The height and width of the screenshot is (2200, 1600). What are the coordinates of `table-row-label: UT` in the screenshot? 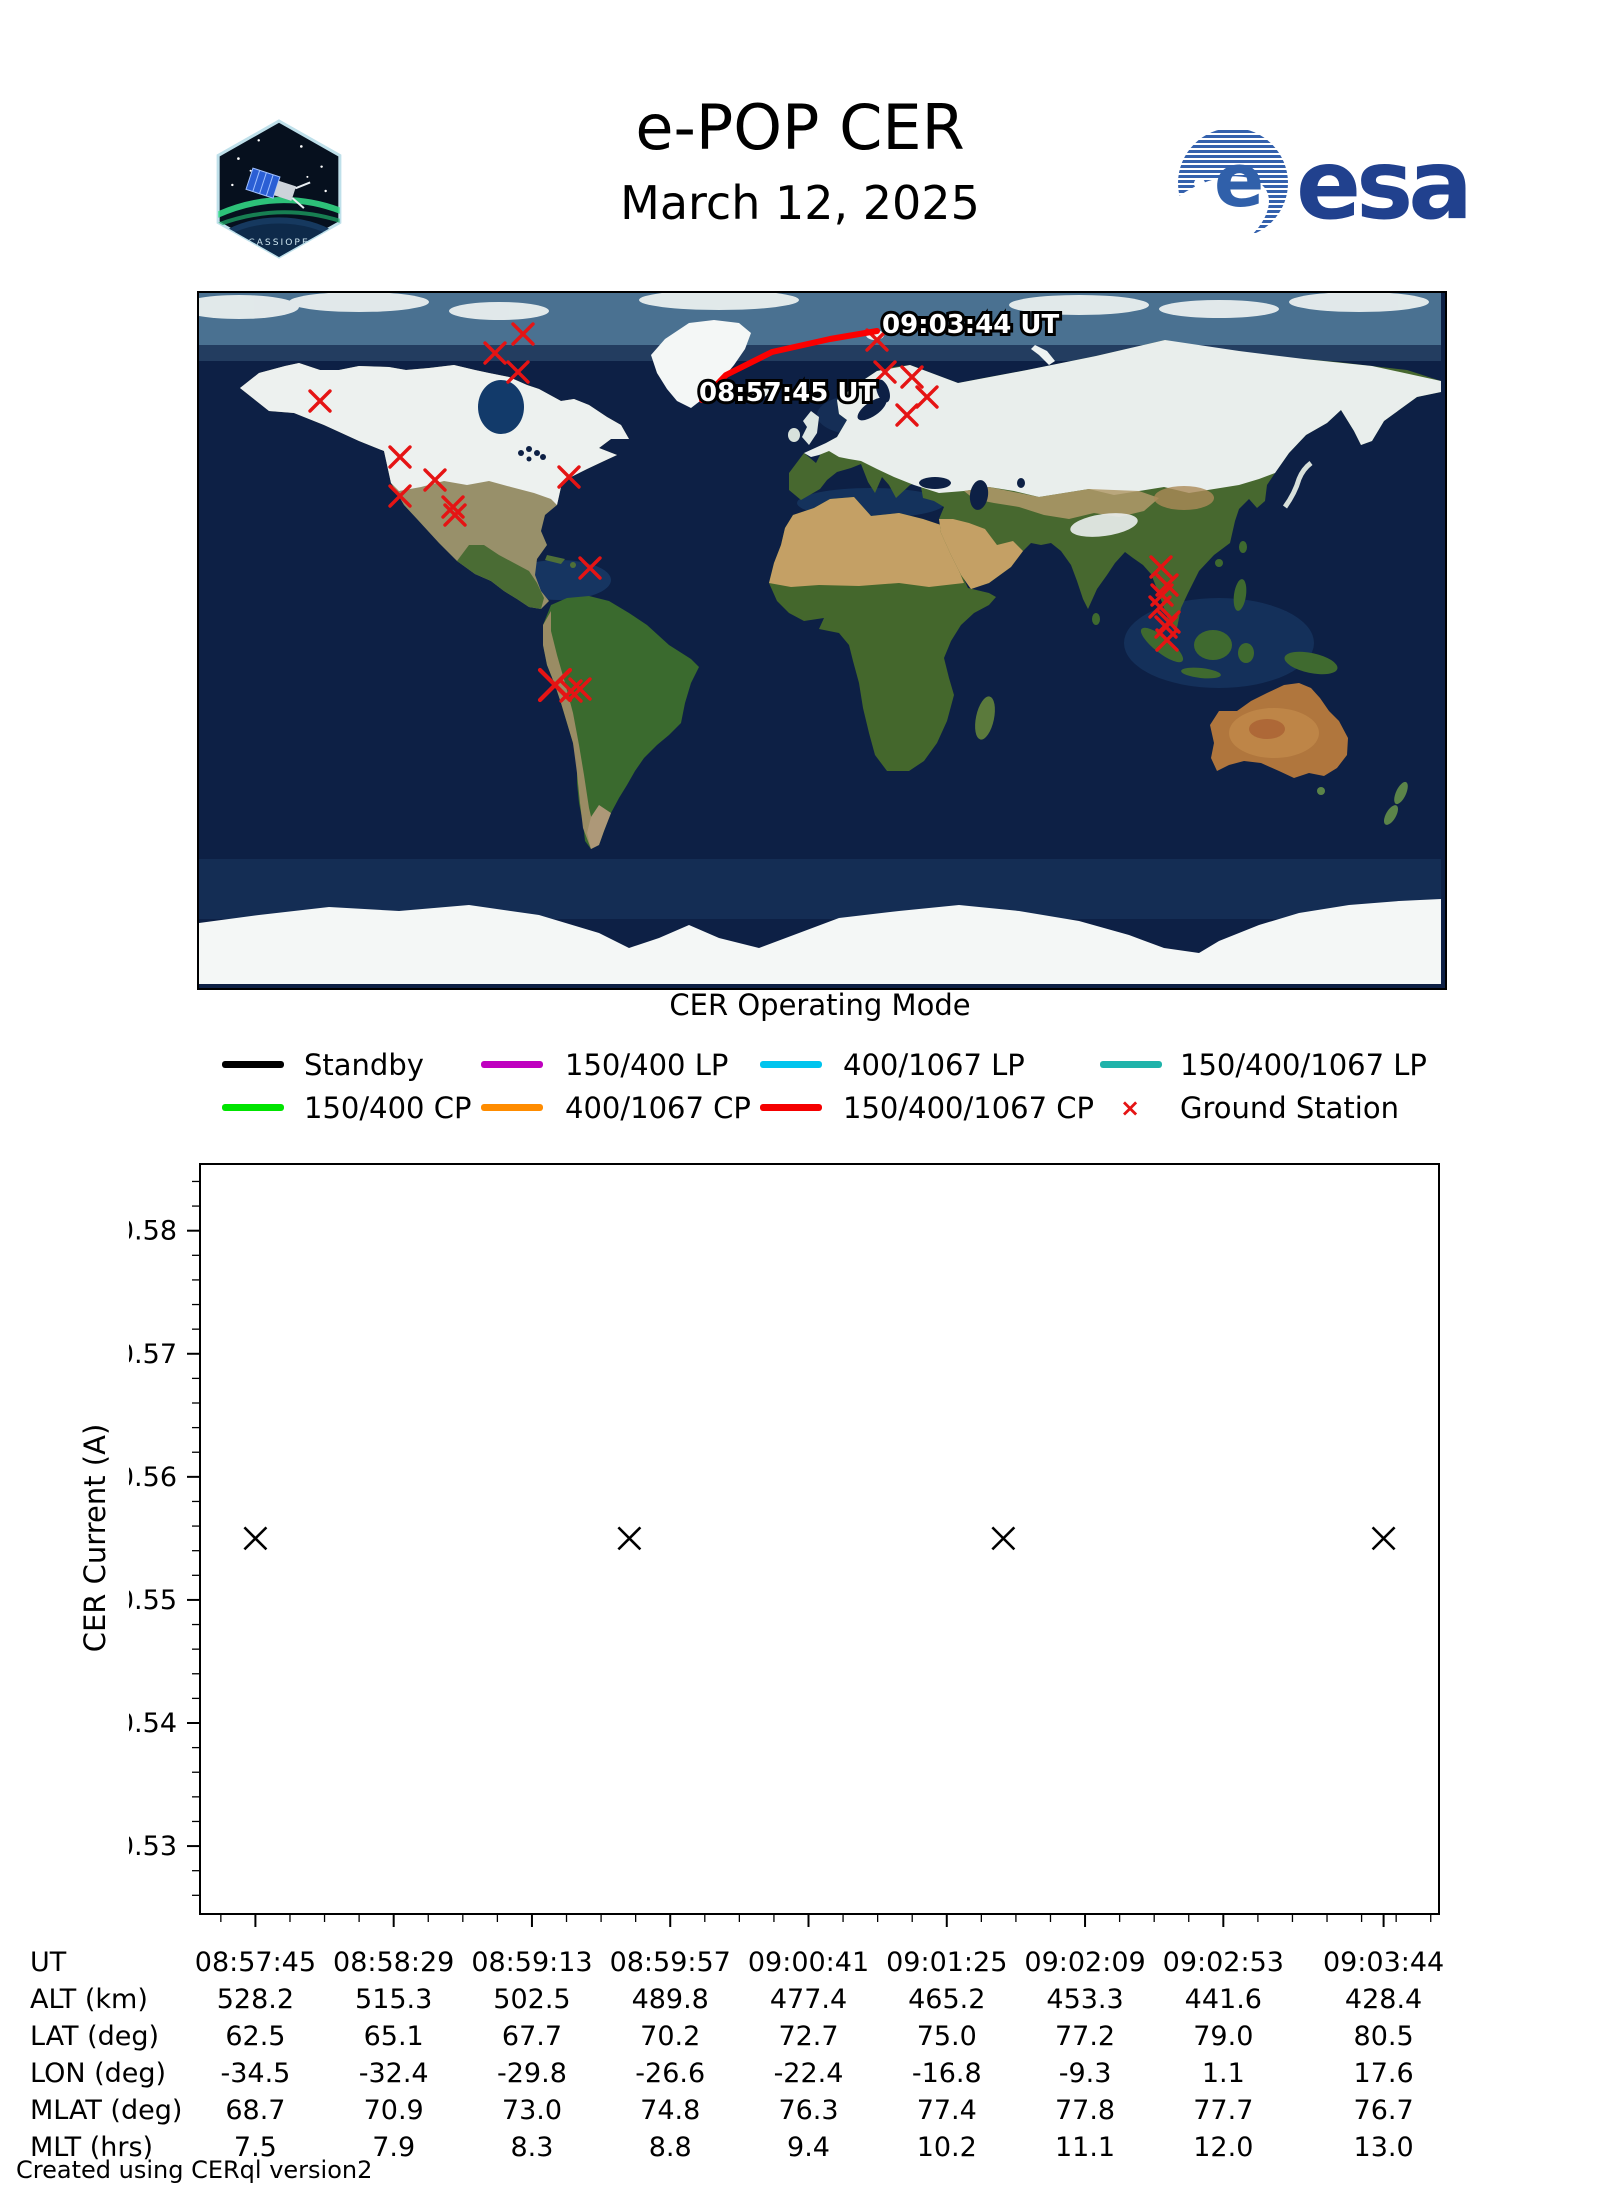 It's located at (48, 1962).